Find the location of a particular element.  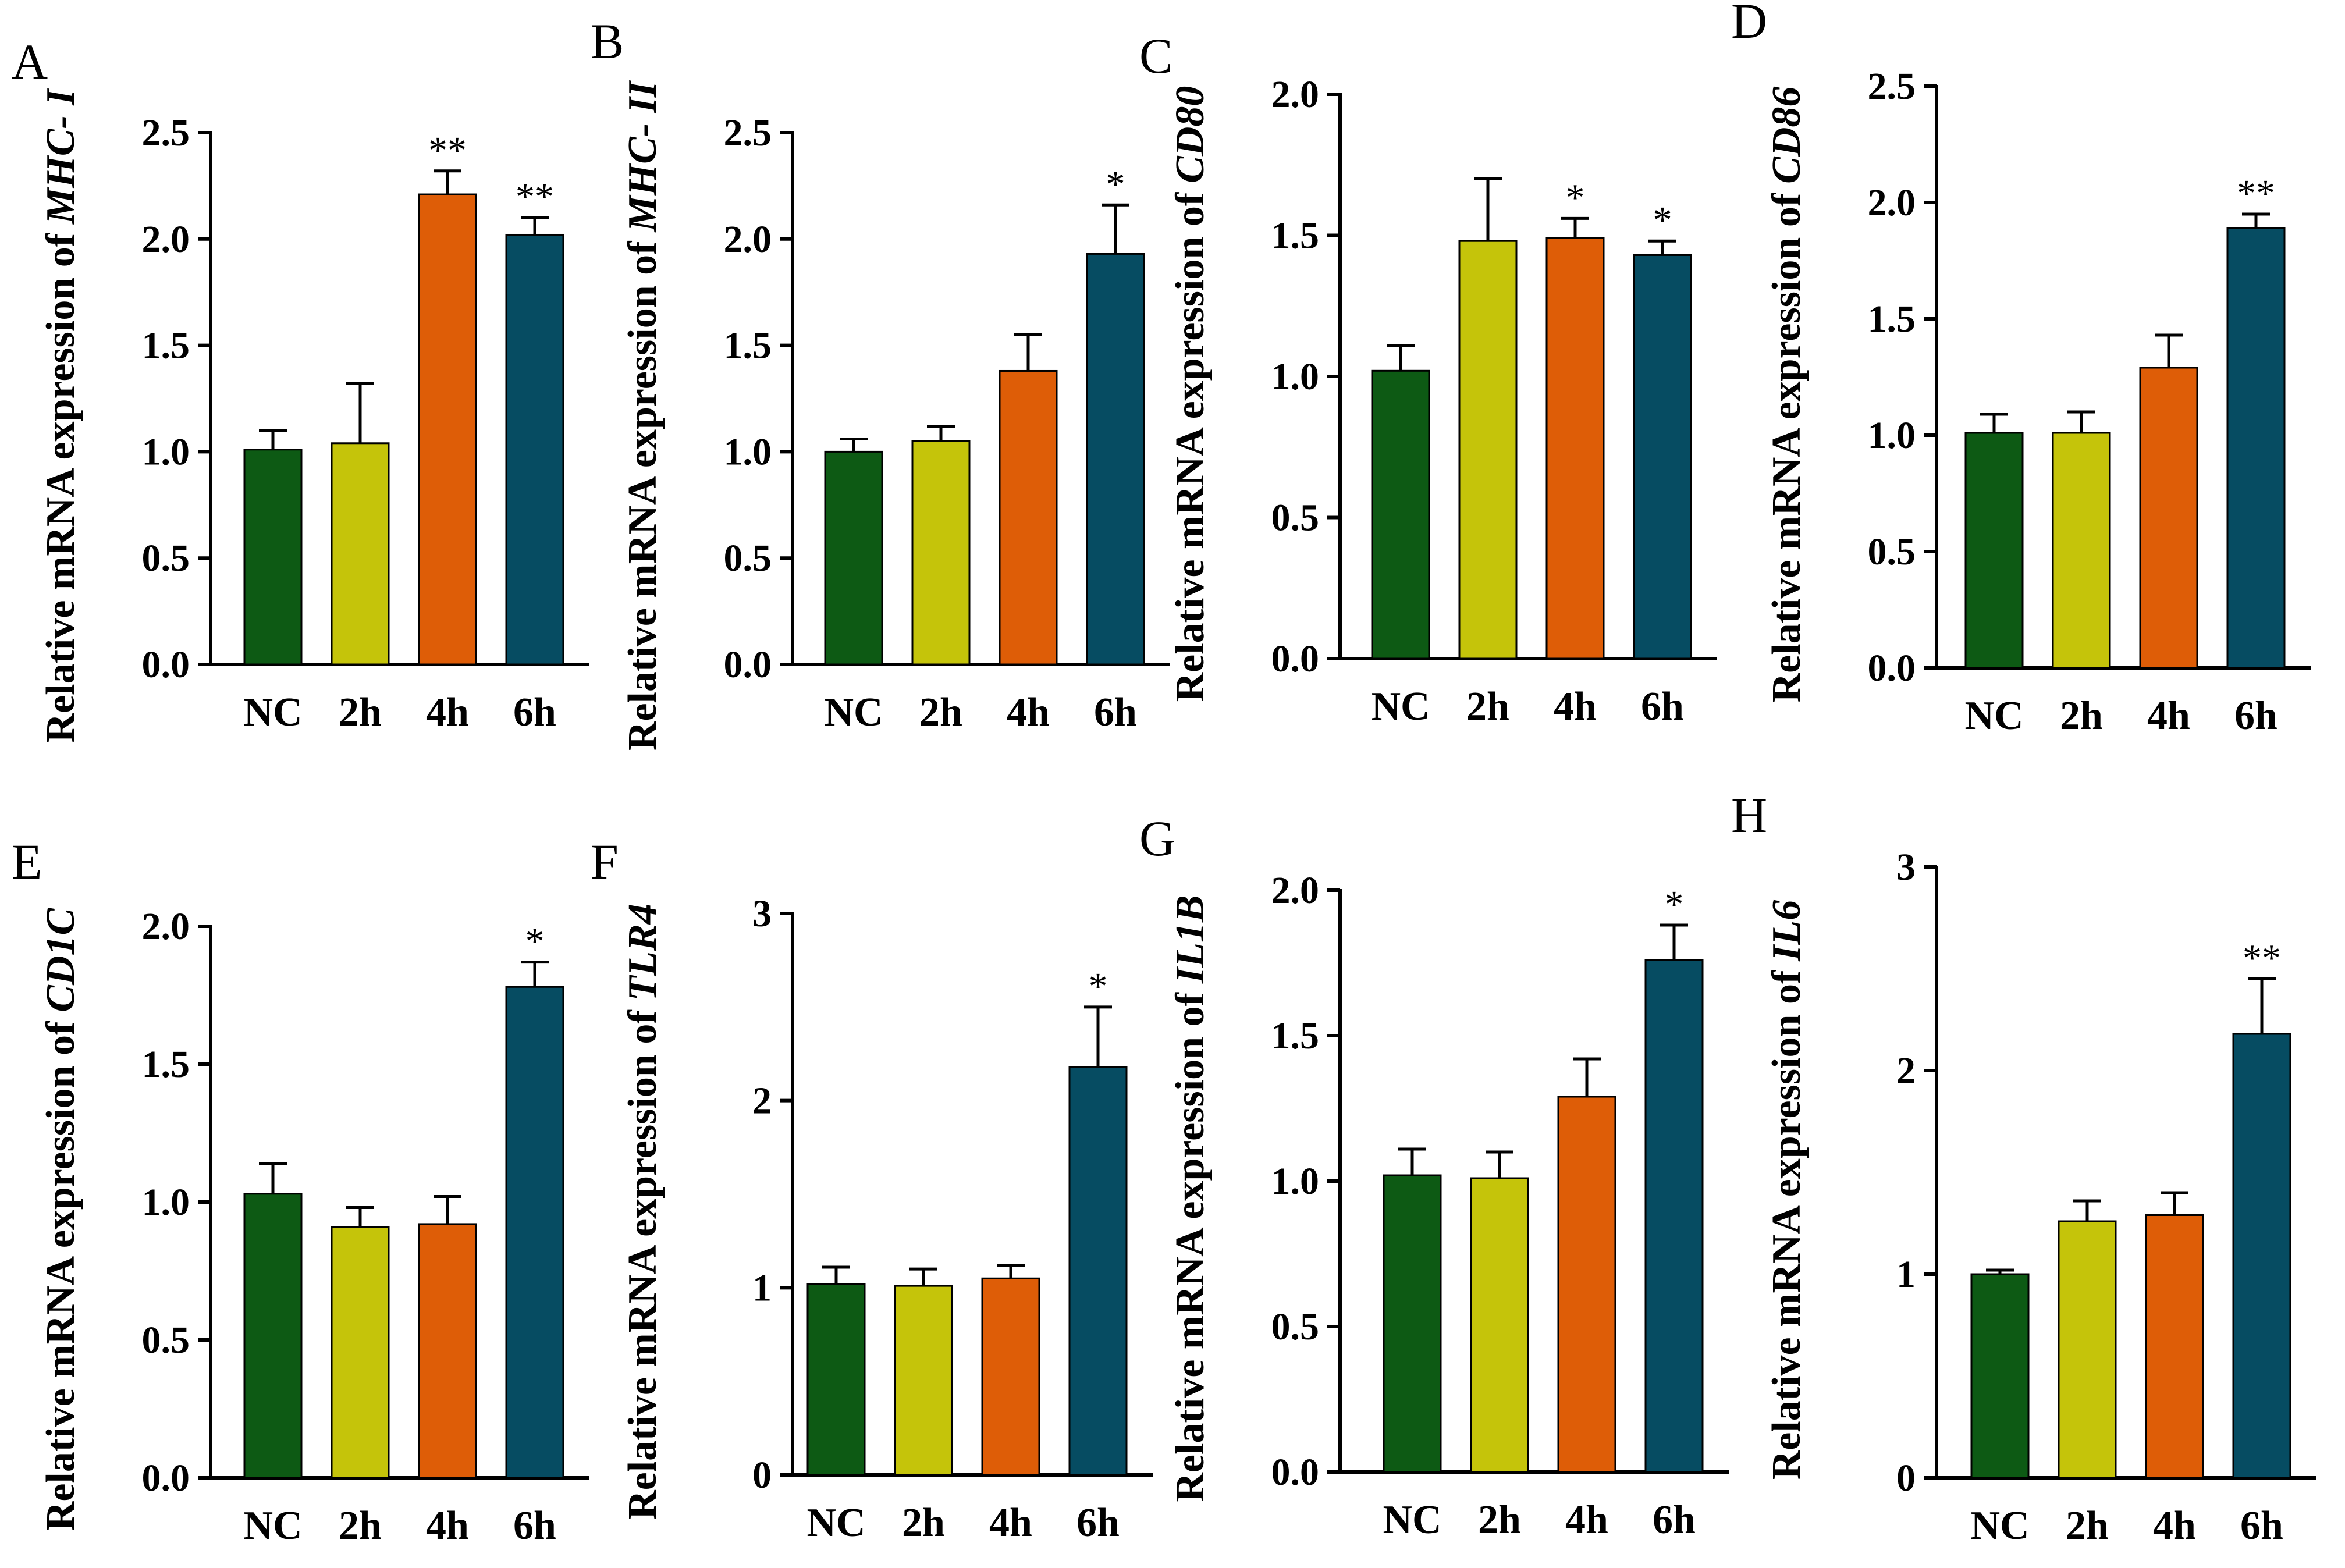

y-tick-label: 3 is located at coordinates (1906, 867).